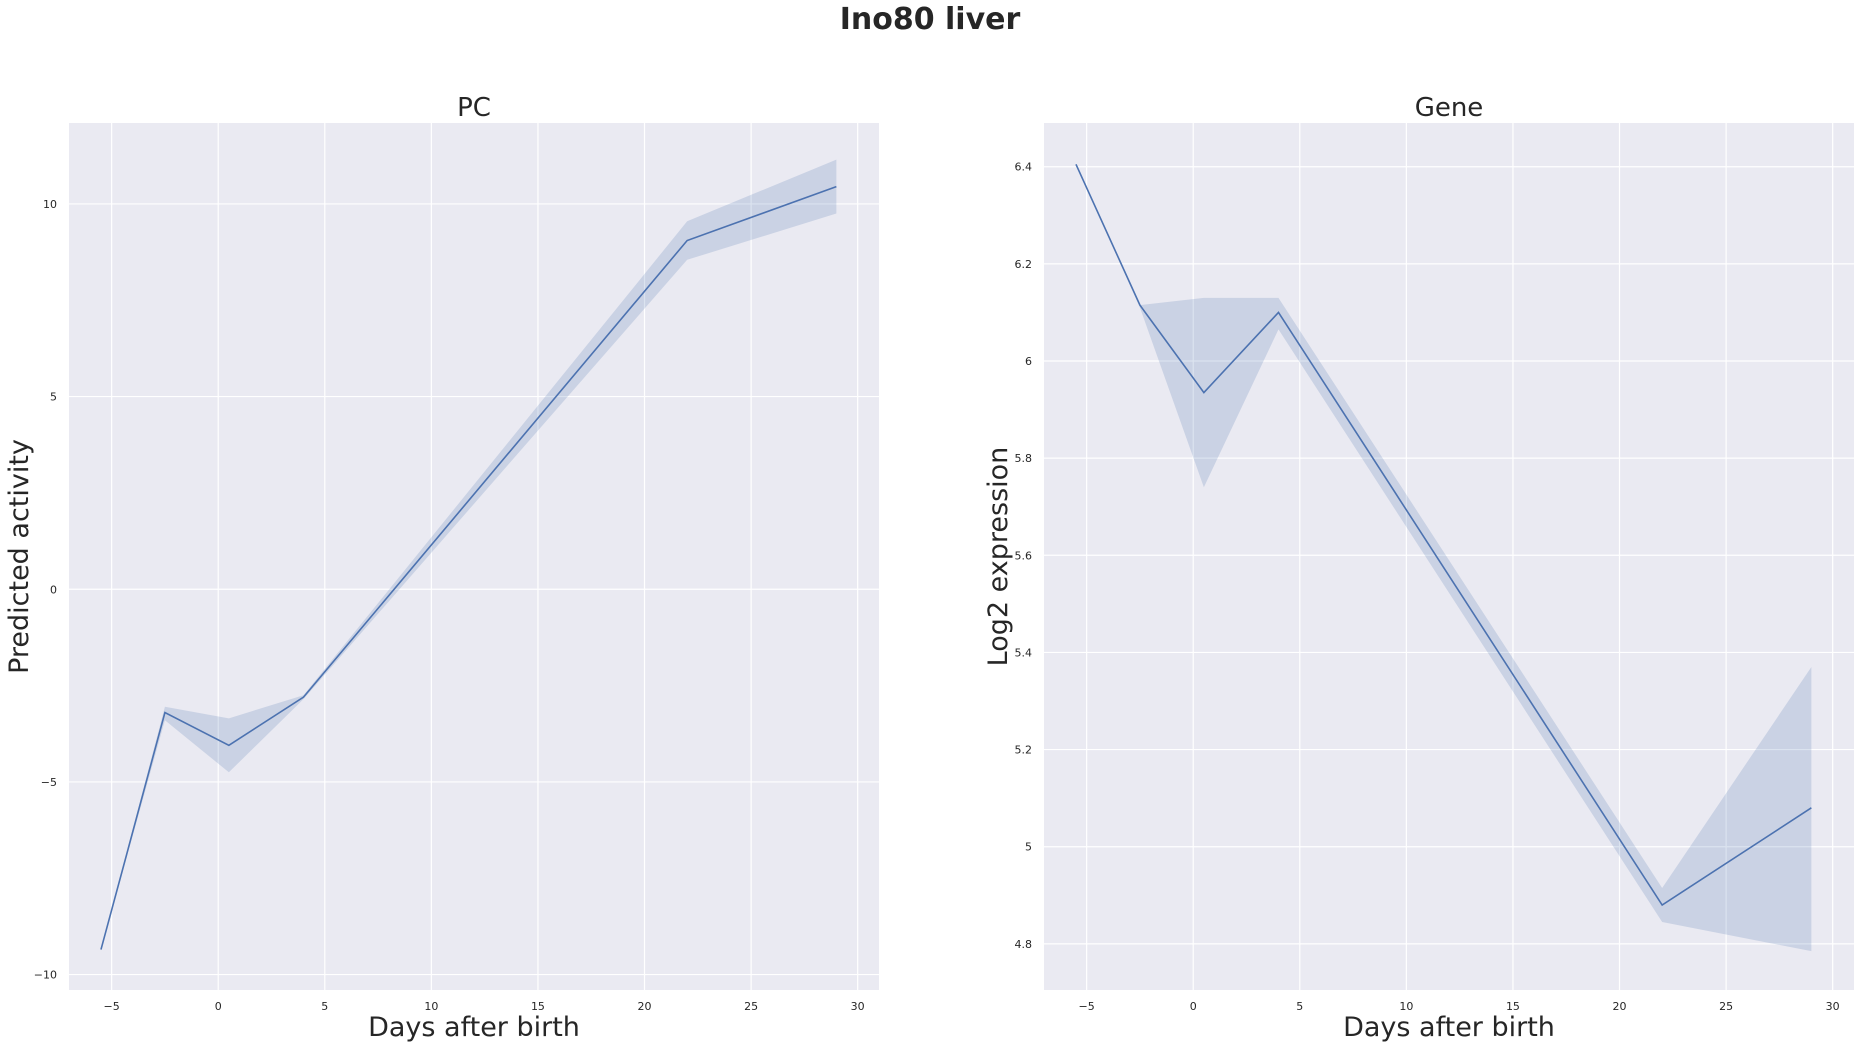  Describe the element at coordinates (50, 204) in the screenshot. I see `y-tick-label: 10` at that location.